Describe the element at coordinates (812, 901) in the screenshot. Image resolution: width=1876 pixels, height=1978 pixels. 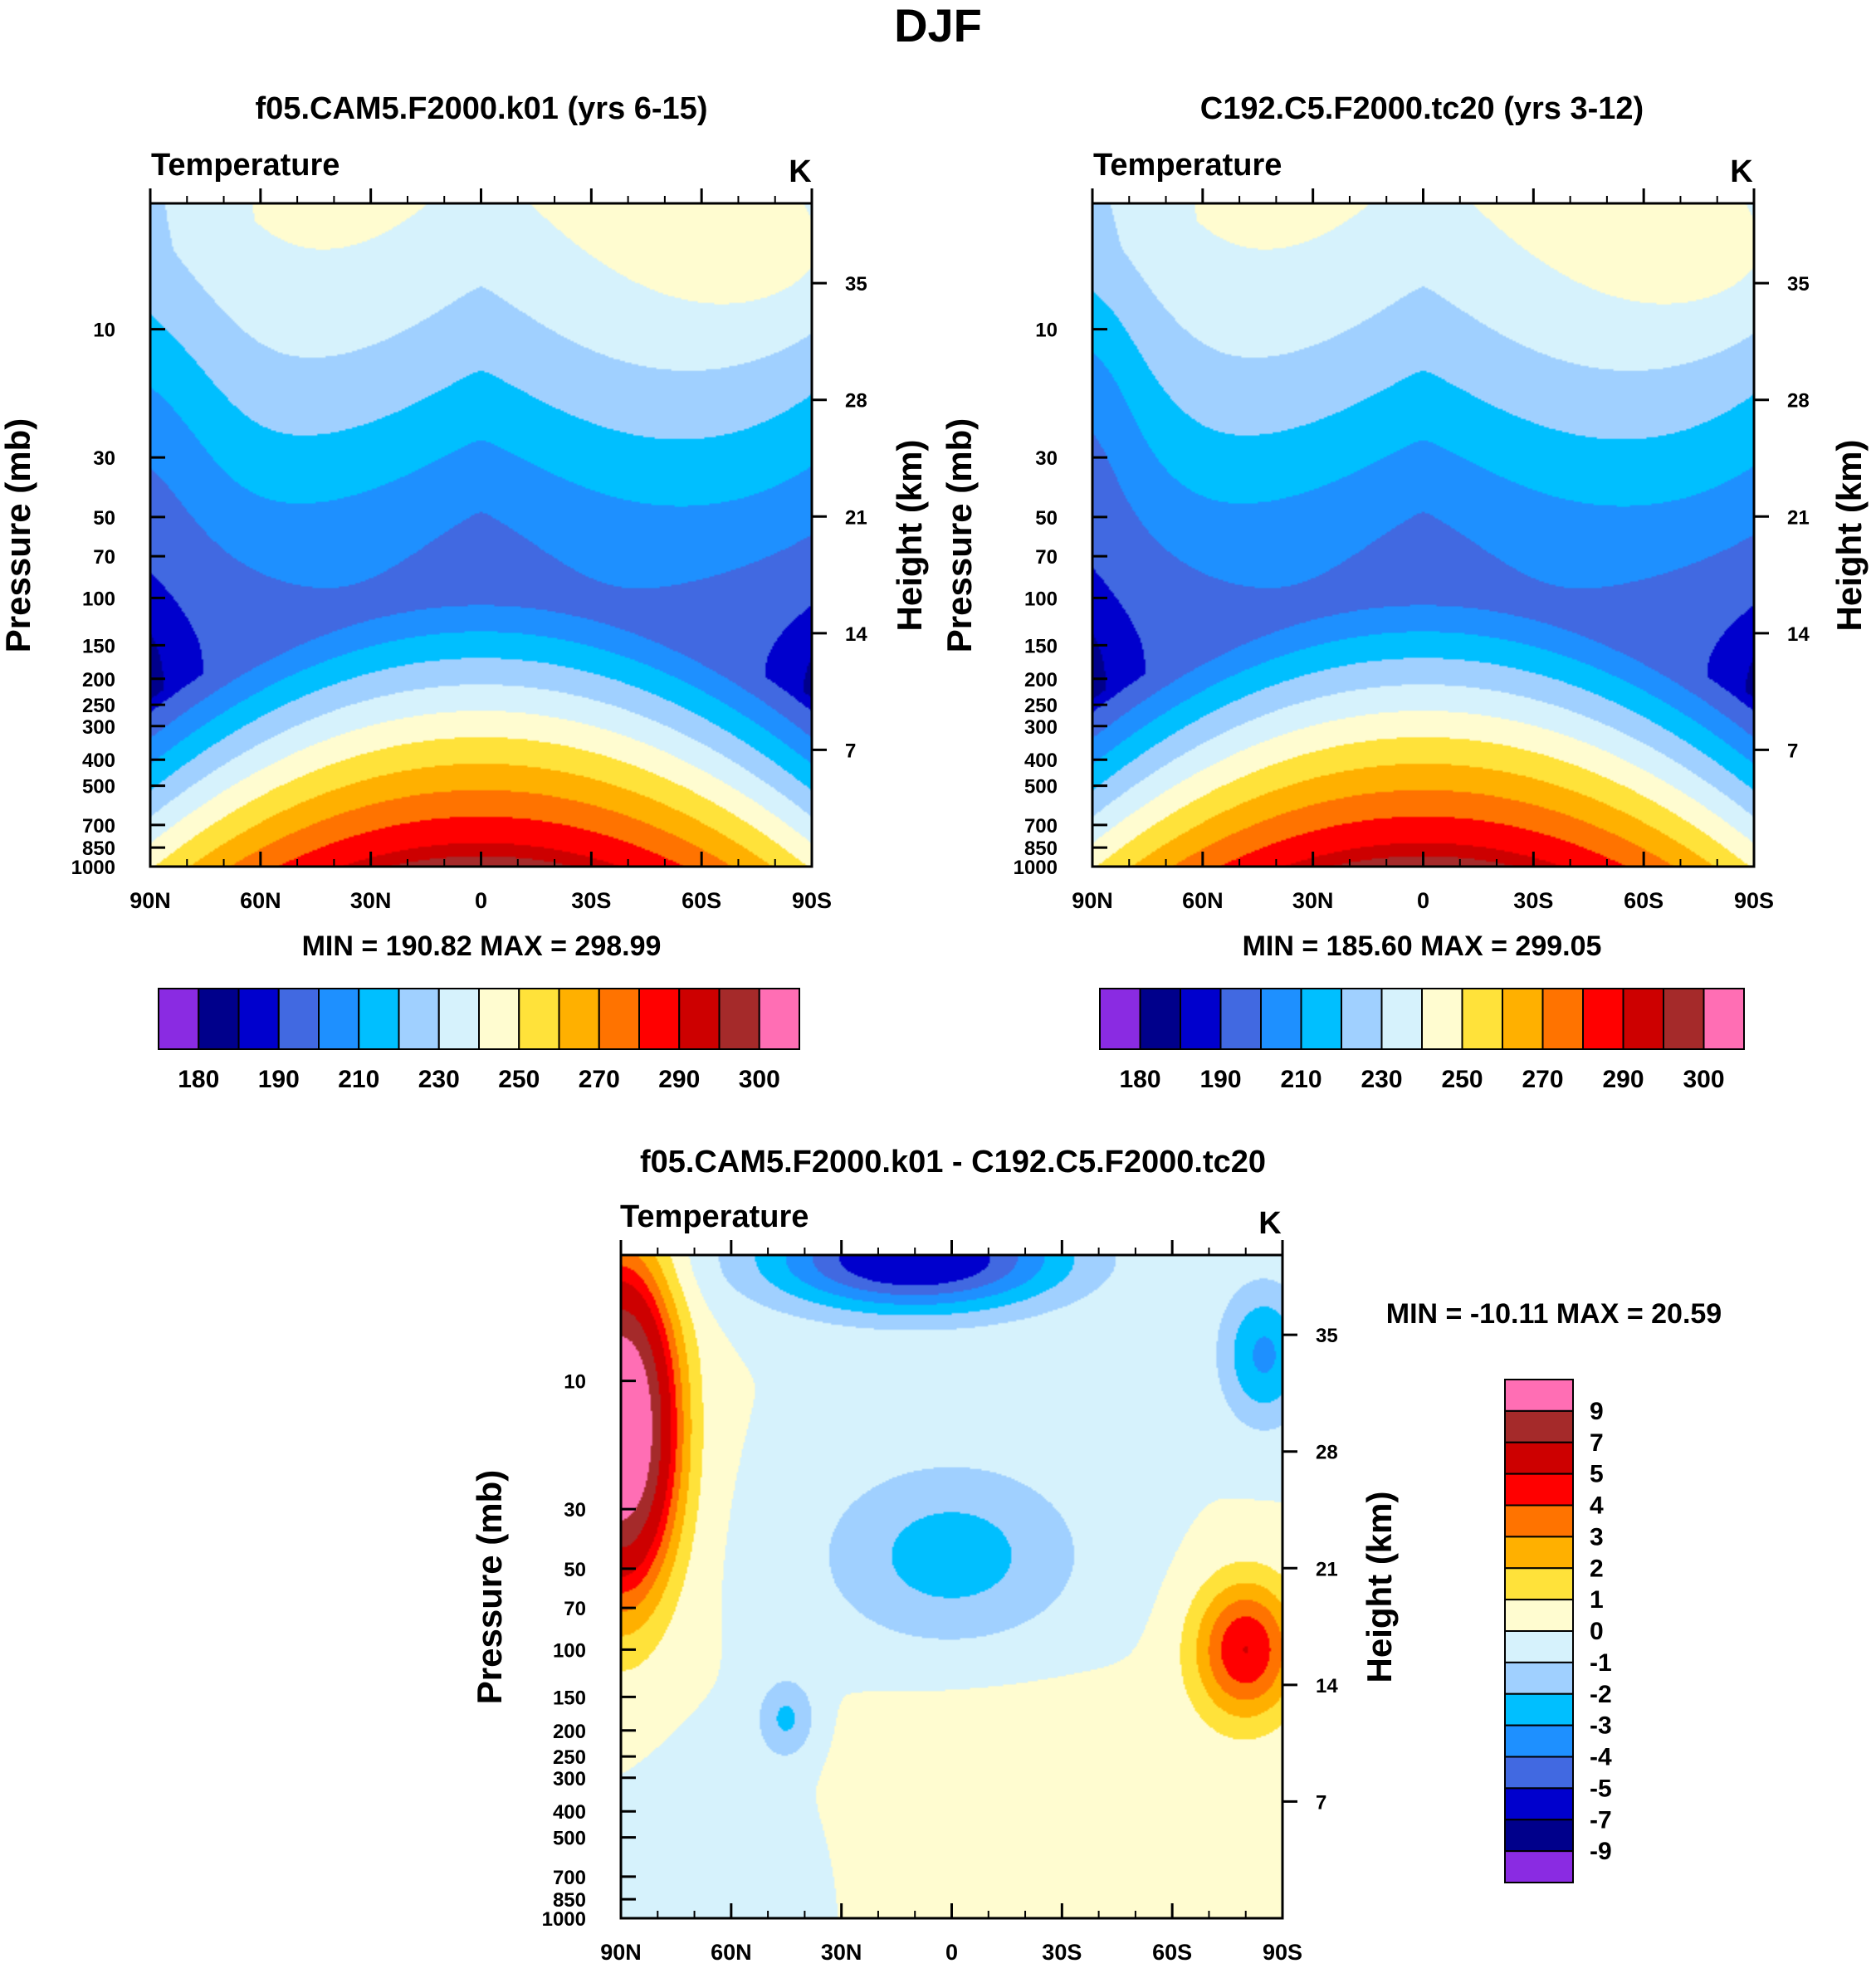
I see `x-tick-label: 90S` at that location.